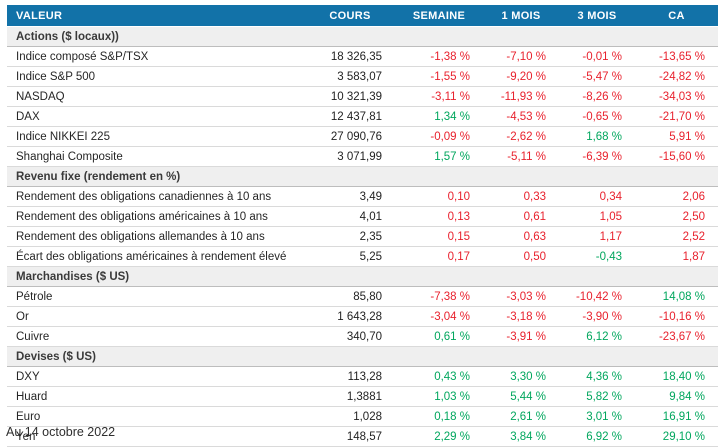 This screenshot has height=447, width=726. What do you see at coordinates (439, 116) in the screenshot?
I see `semaine-value: 1,34 %` at bounding box center [439, 116].